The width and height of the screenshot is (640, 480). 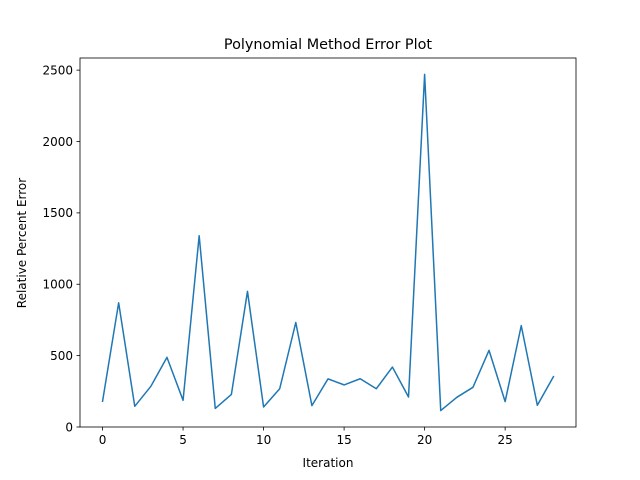 What do you see at coordinates (57, 142) in the screenshot?
I see `y-tick-label: 2000` at bounding box center [57, 142].